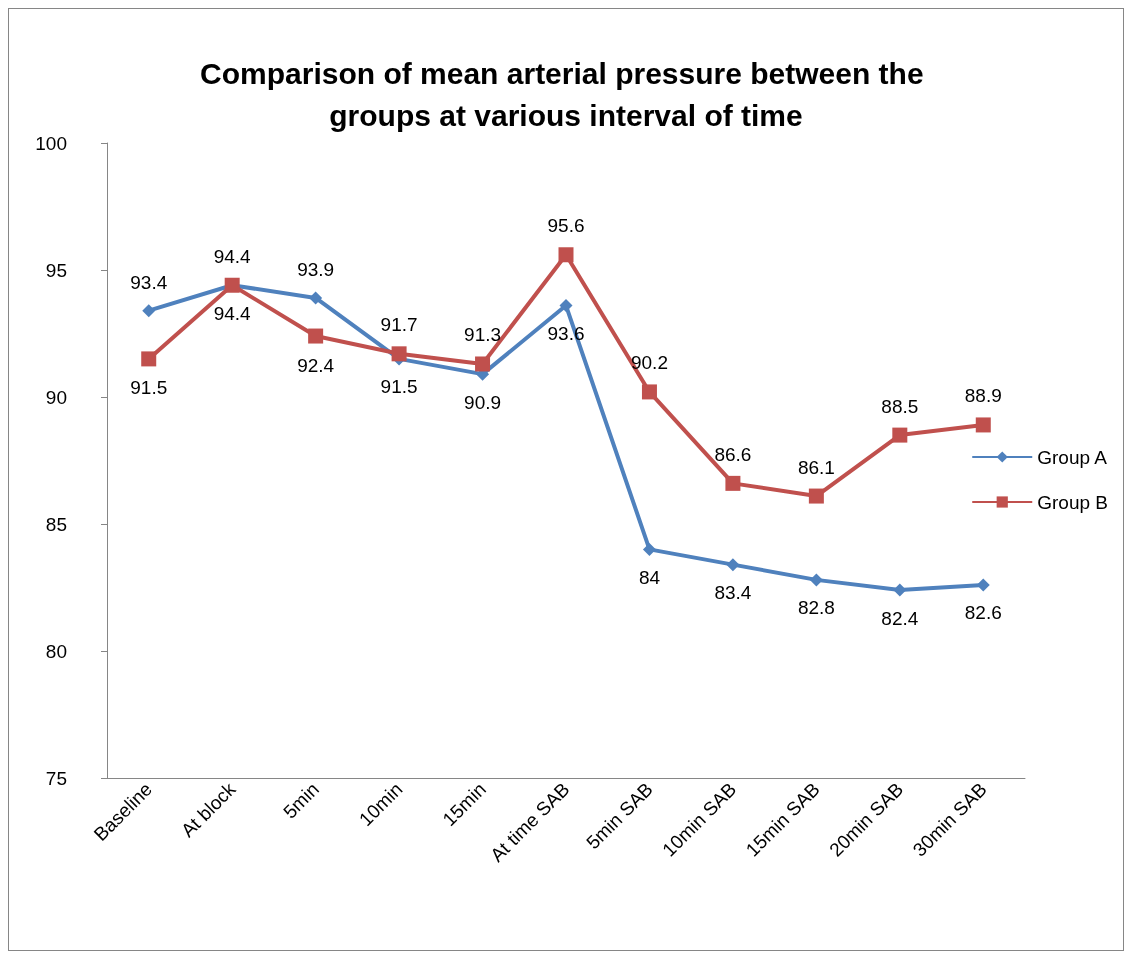 Image resolution: width=1132 pixels, height=959 pixels. Describe the element at coordinates (56, 397) in the screenshot. I see `y-tick-label: 90` at that location.